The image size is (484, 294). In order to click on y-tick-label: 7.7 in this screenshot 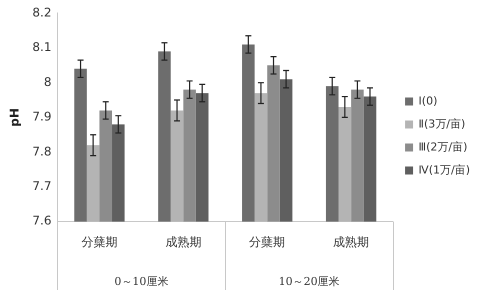, I will do `click(42, 185)`.